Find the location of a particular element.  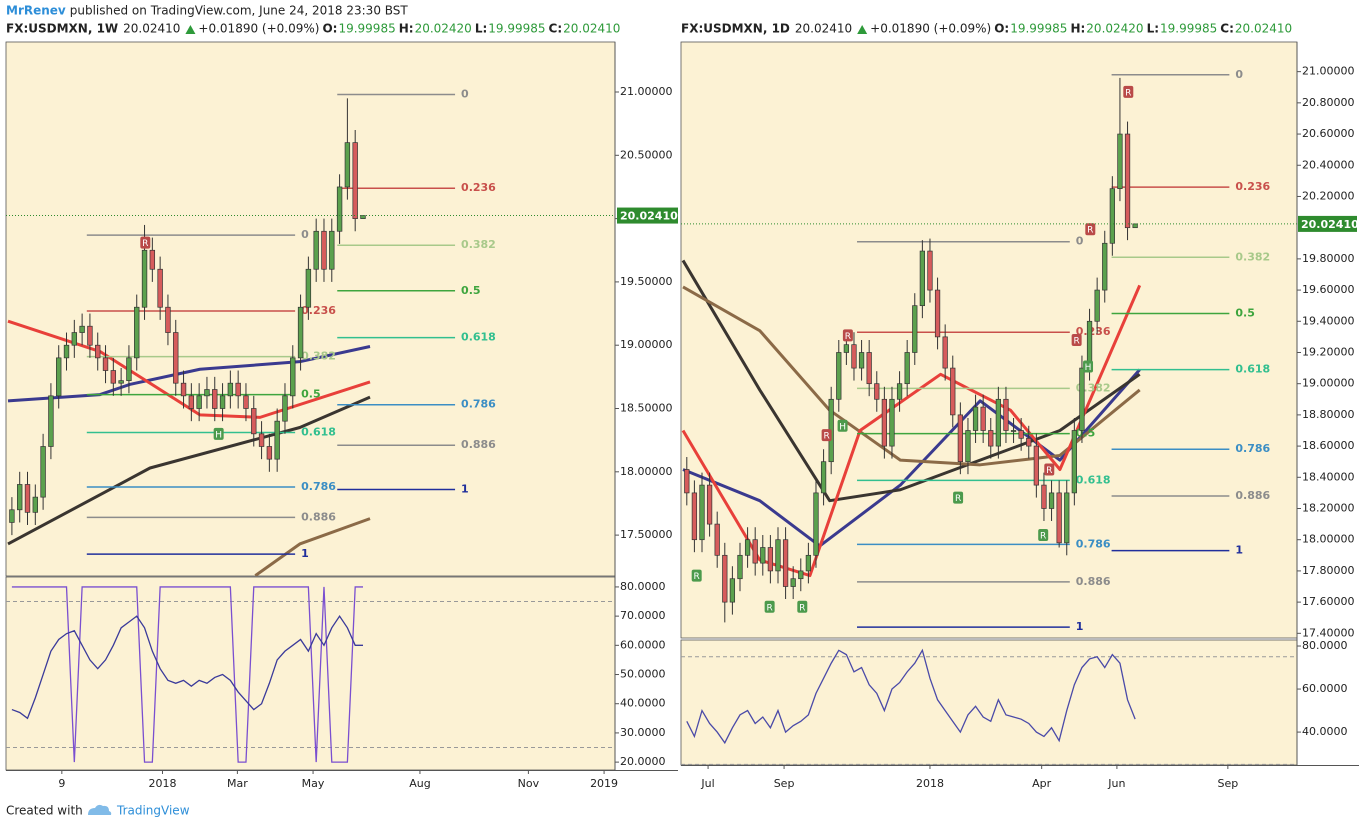

y-tick-label: 80.0000 is located at coordinates (643, 586).